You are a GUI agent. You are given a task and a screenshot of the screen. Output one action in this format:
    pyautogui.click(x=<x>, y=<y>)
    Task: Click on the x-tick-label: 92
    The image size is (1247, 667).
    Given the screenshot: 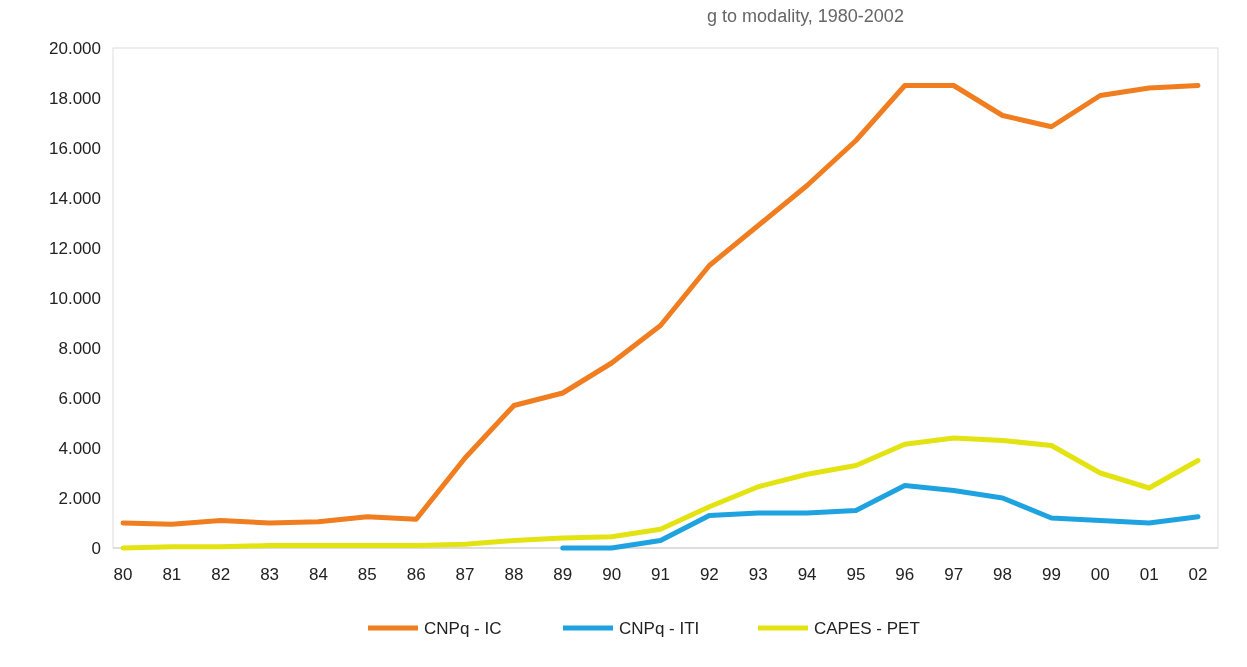 What is the action you would take?
    pyautogui.click(x=709, y=574)
    